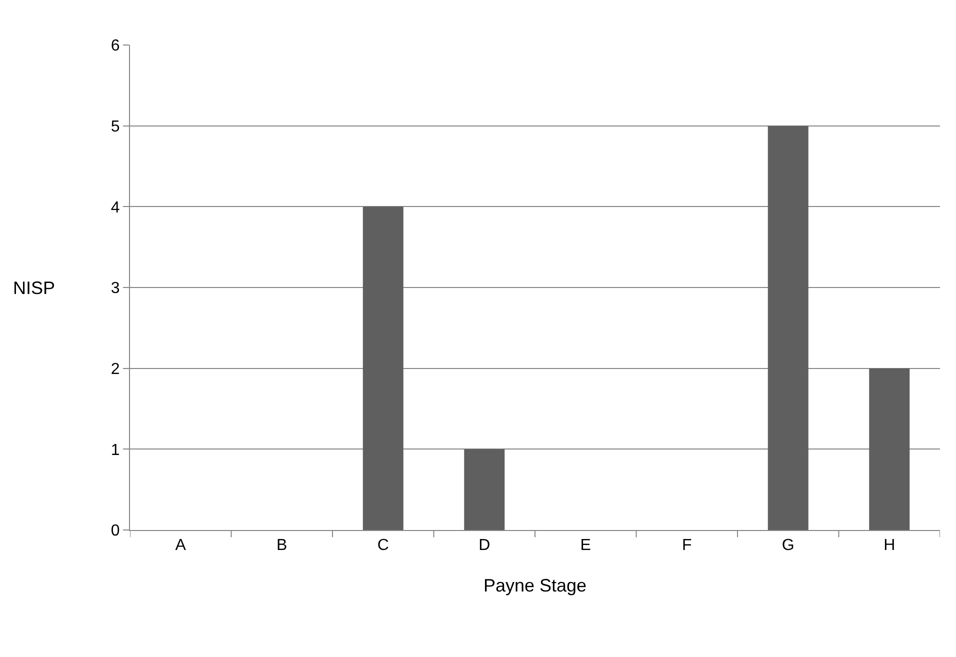 Image resolution: width=956 pixels, height=657 pixels. What do you see at coordinates (282, 545) in the screenshot?
I see `x-tick-label: B` at bounding box center [282, 545].